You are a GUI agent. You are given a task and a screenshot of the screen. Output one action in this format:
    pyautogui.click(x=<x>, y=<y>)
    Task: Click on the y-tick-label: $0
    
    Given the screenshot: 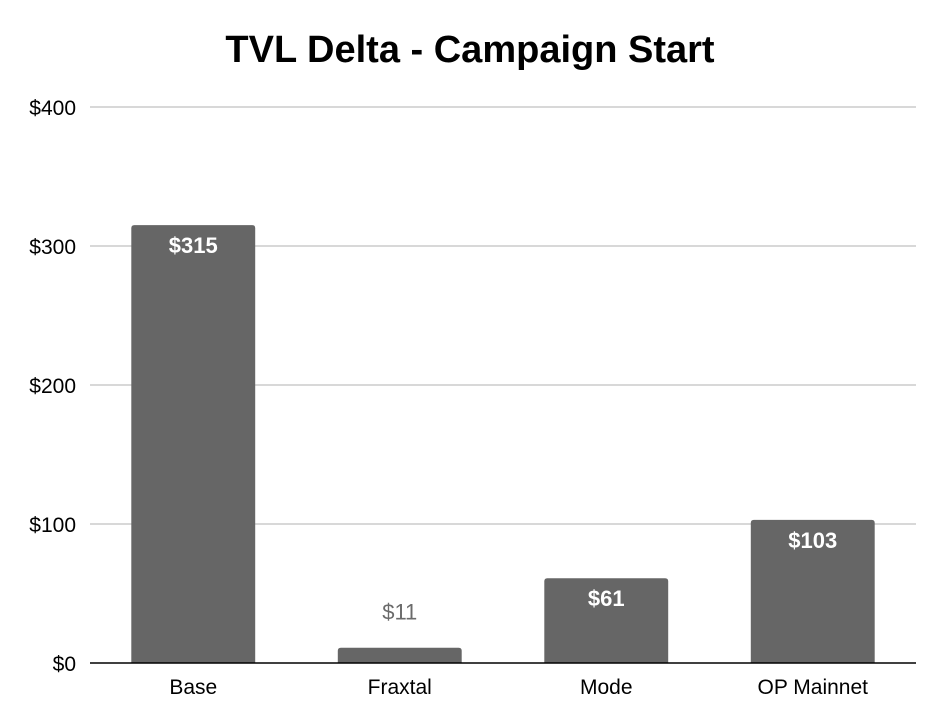 What is the action you would take?
    pyautogui.click(x=64, y=664)
    